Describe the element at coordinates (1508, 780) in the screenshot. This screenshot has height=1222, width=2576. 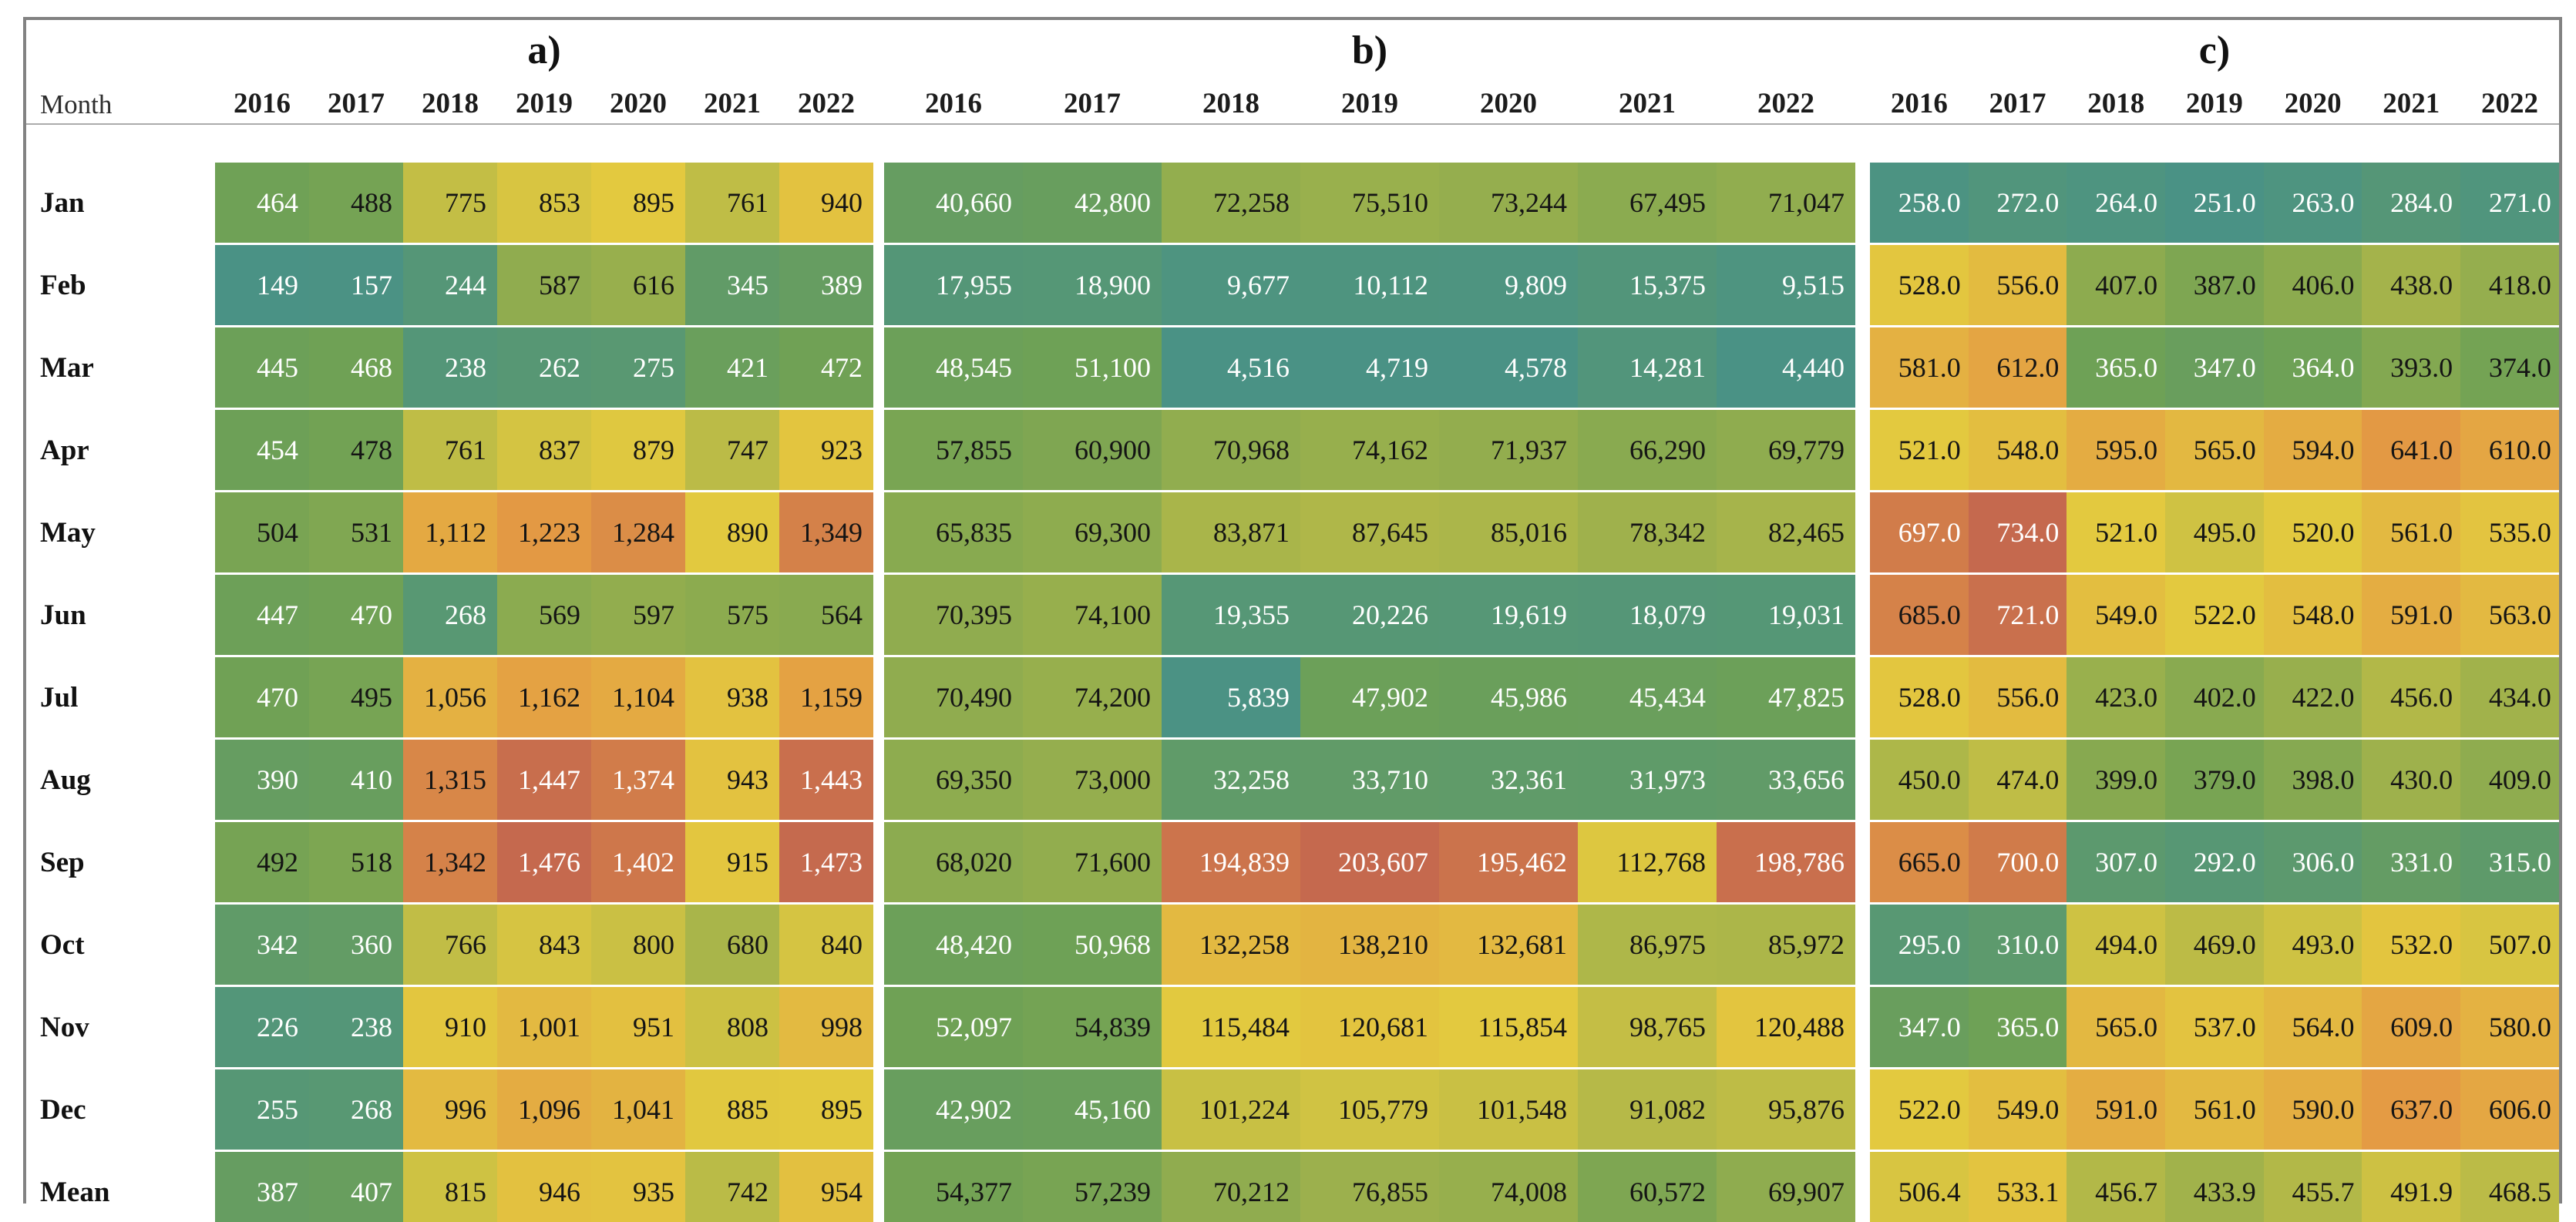
I see `heatmap-cell: 32,361` at that location.